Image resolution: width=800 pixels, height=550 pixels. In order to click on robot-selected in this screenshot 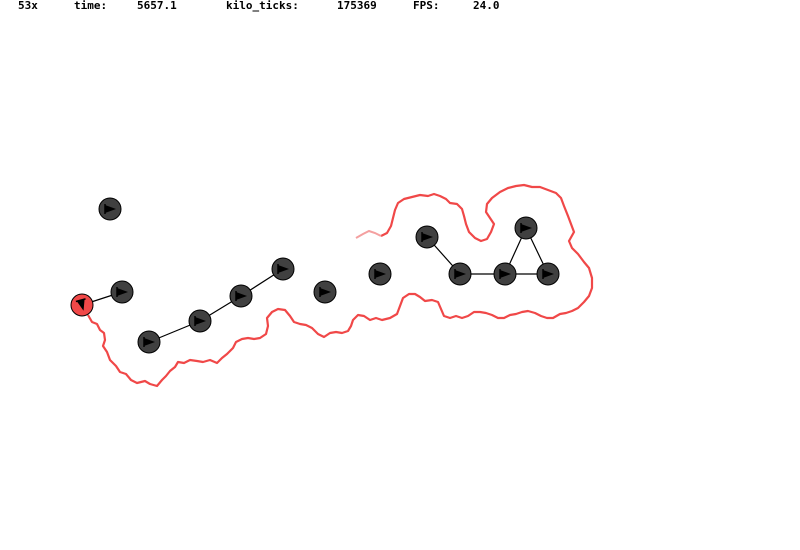, I will do `click(82, 305)`.